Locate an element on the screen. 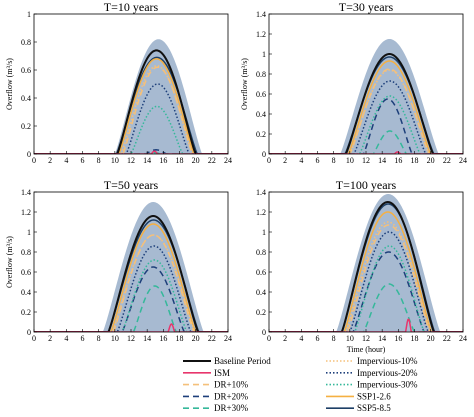  x-axis-label: Time (hour) is located at coordinates (366, 349).